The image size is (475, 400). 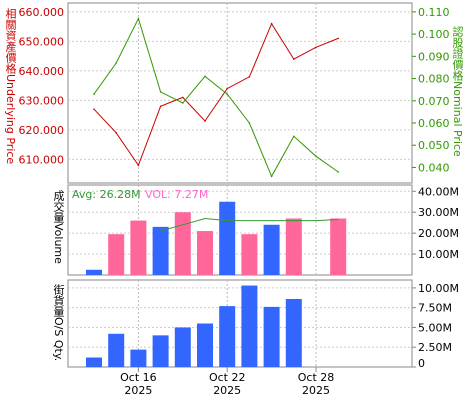 I want to click on volume-axis-label: 成交量Volume, so click(x=58, y=227).